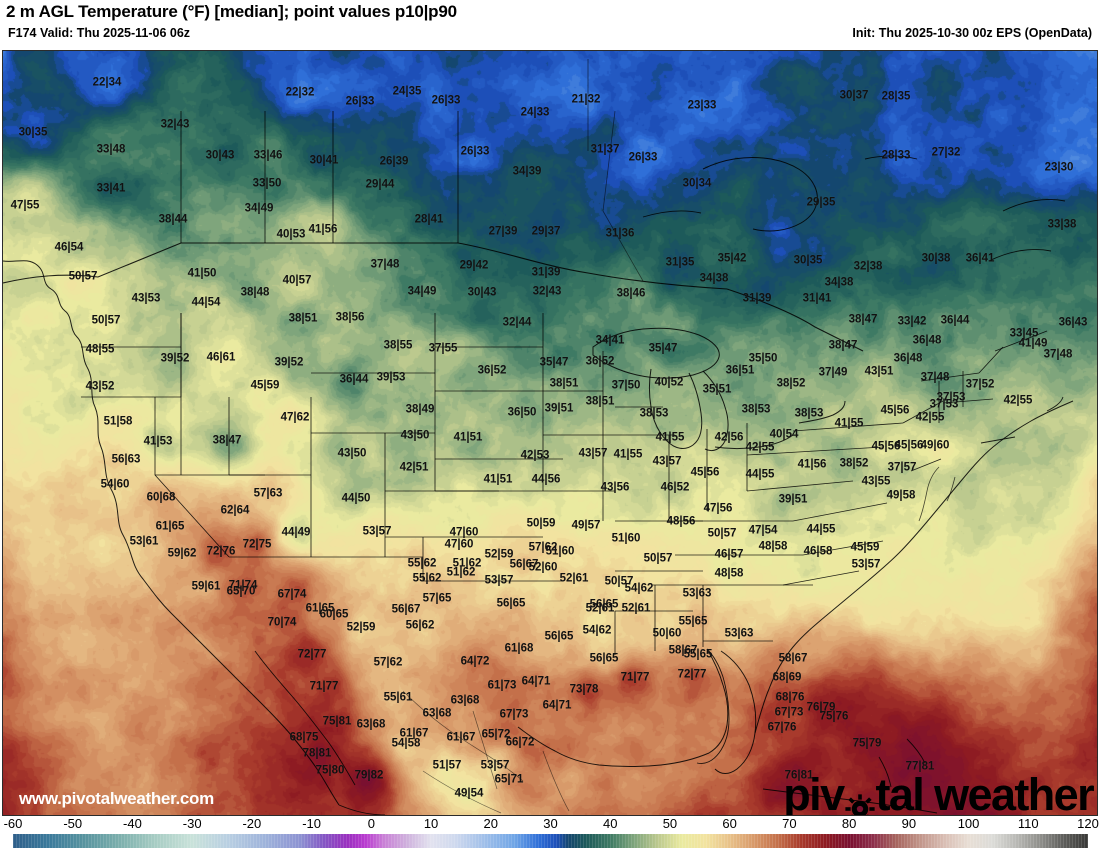 Image resolution: width=1100 pixels, height=850 pixels. I want to click on point-value-label: 44|49, so click(296, 532).